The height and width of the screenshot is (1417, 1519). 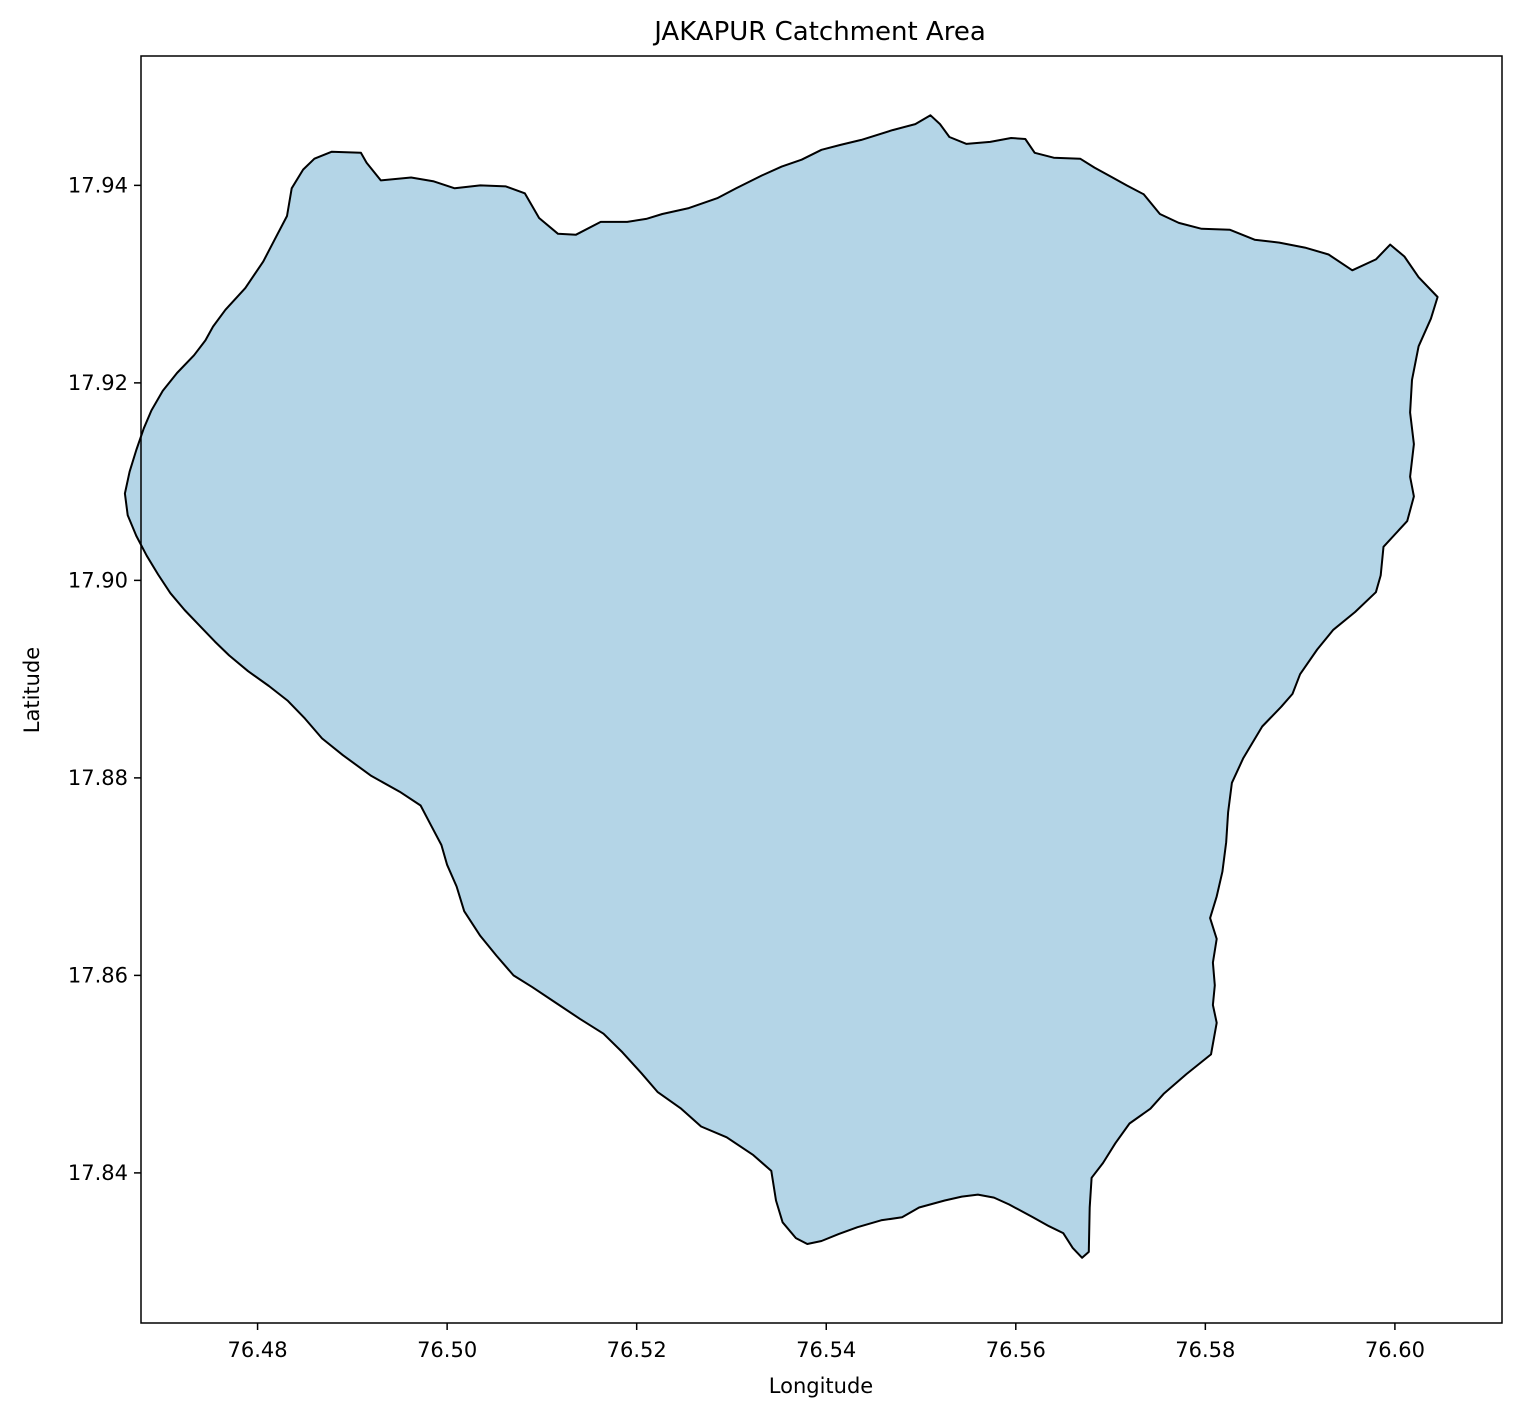 What do you see at coordinates (98, 778) in the screenshot?
I see `y-tick-label: 17.88` at bounding box center [98, 778].